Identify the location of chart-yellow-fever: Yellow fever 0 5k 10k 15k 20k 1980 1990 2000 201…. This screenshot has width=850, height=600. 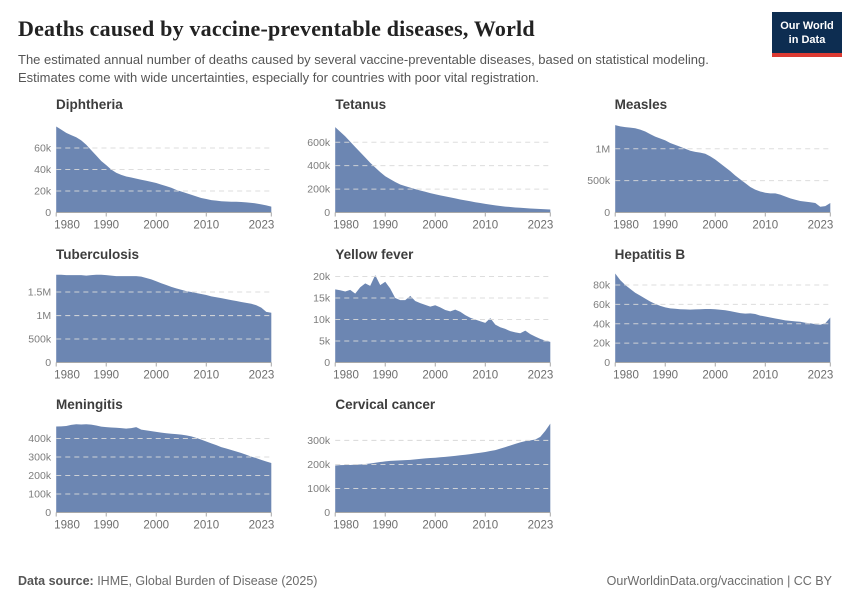
(425, 316).